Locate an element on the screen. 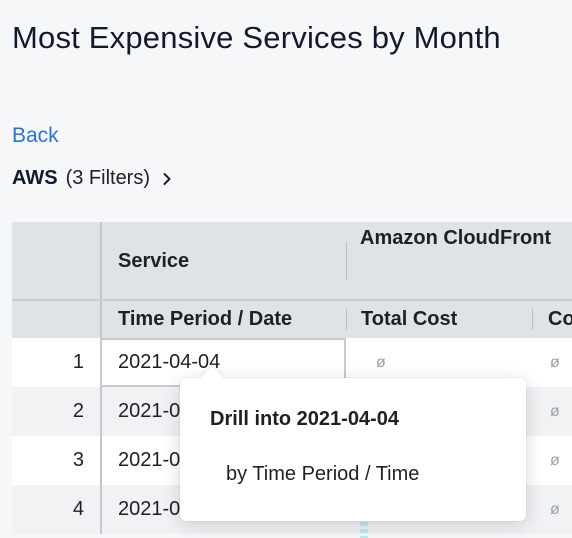 Image resolution: width=572 pixels, height=538 pixels. next-column-header-cell: Co is located at coordinates (552, 319).